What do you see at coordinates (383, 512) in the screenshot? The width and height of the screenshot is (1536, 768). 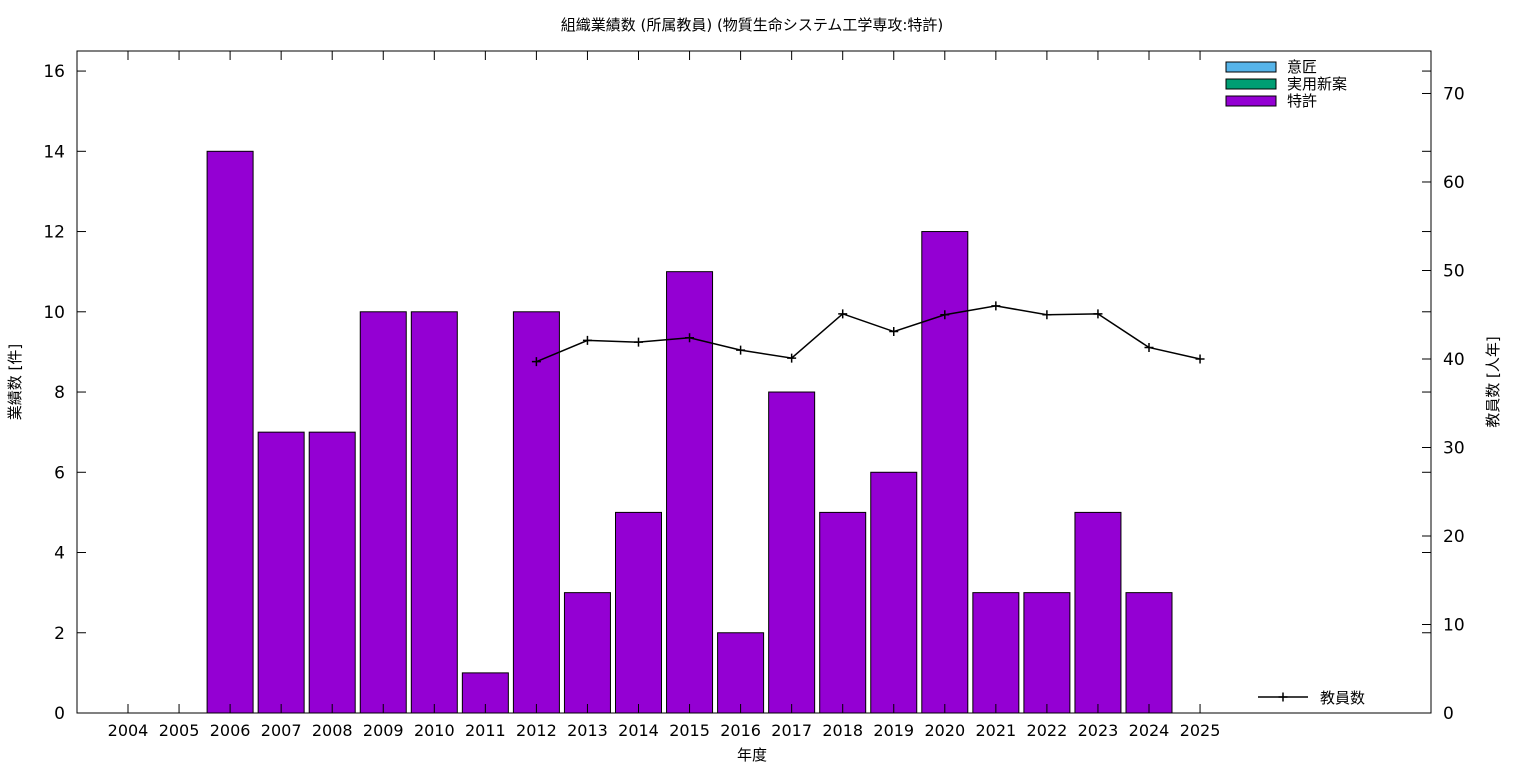 I see `bar-特許-2009` at bounding box center [383, 512].